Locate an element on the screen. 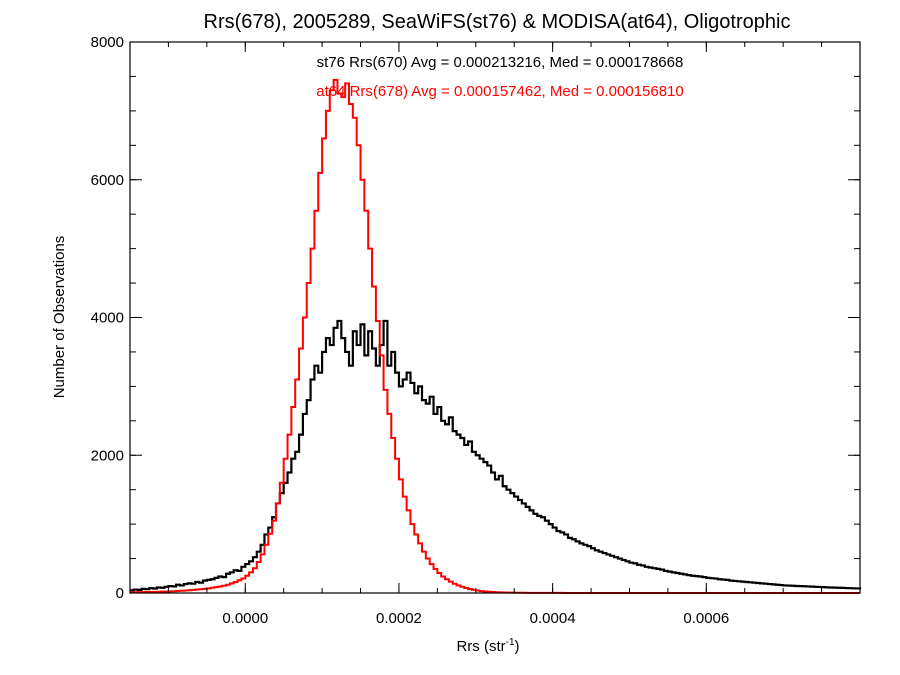 This screenshot has height=675, width=900. y-tick-label: 6000 is located at coordinates (107, 180).